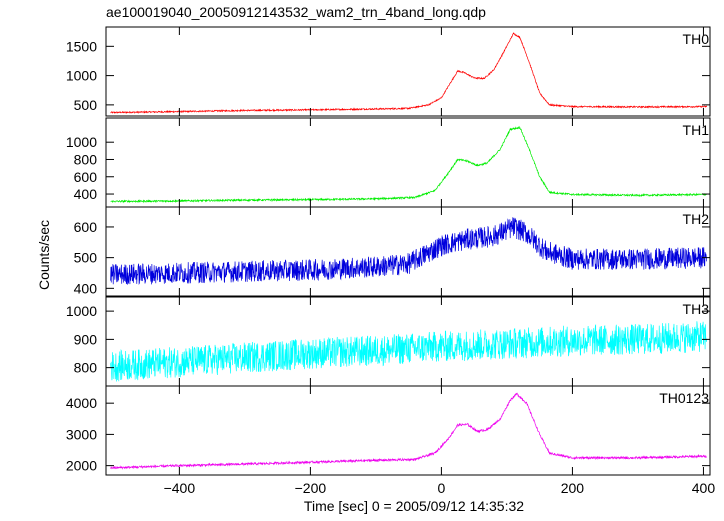 Image resolution: width=724 pixels, height=521 pixels. I want to click on panel-label-th2: TH2, so click(696, 219).